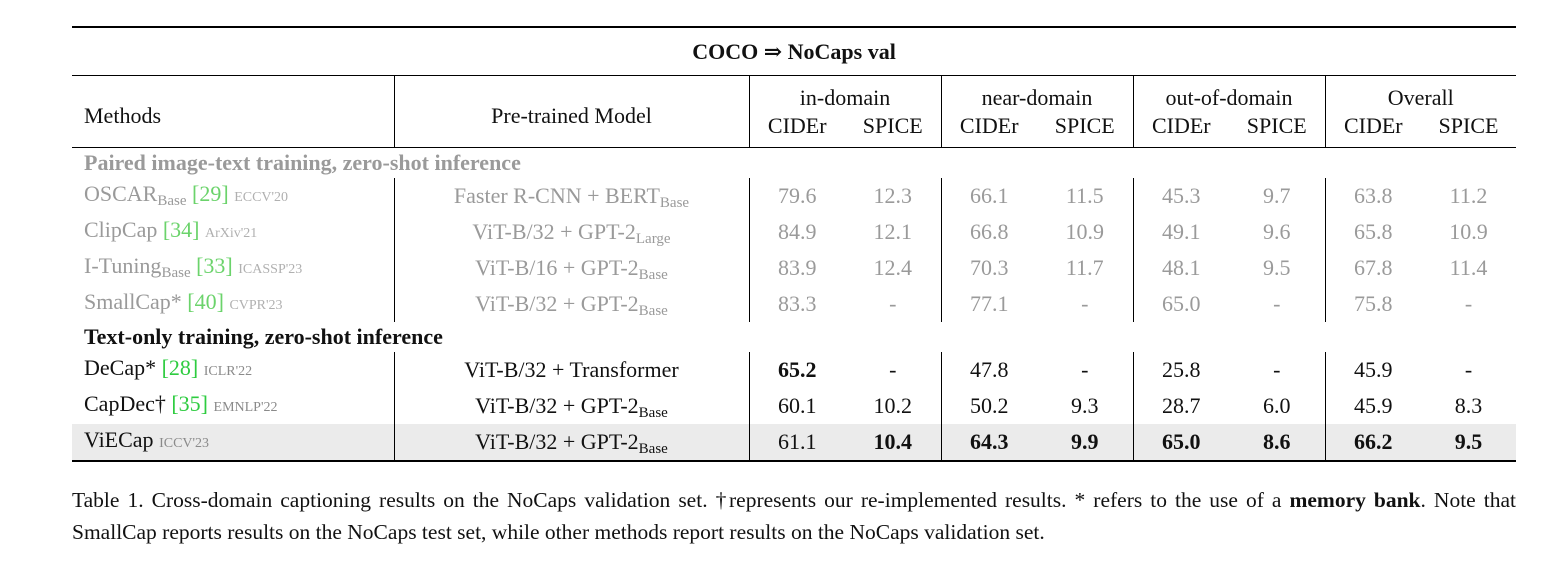 The image size is (1563, 566). I want to click on cider-value: 83.3, so click(796, 304).